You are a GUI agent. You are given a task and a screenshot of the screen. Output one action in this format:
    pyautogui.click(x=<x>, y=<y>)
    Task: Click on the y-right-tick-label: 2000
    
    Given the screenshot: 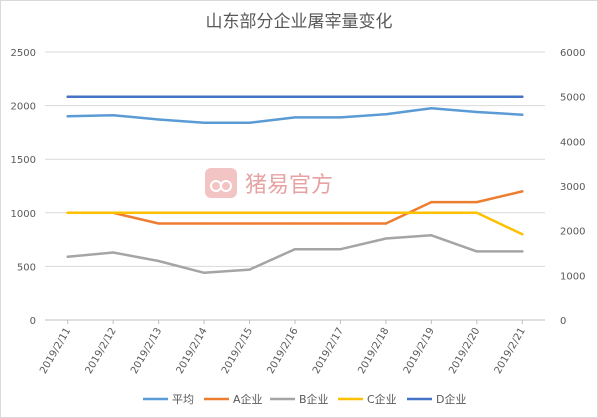 What is the action you would take?
    pyautogui.click(x=572, y=232)
    